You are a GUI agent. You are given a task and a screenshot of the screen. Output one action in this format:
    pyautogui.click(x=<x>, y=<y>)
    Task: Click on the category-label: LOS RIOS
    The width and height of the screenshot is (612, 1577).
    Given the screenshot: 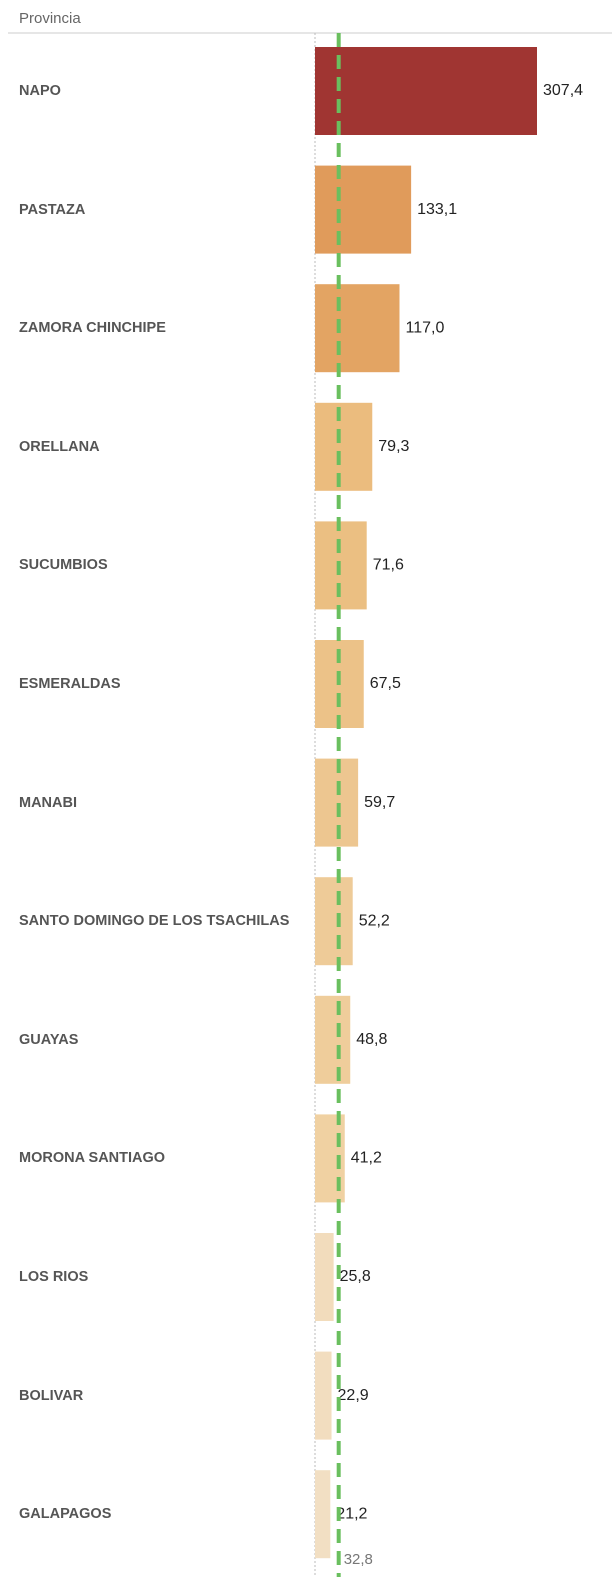 What is the action you would take?
    pyautogui.click(x=54, y=1277)
    